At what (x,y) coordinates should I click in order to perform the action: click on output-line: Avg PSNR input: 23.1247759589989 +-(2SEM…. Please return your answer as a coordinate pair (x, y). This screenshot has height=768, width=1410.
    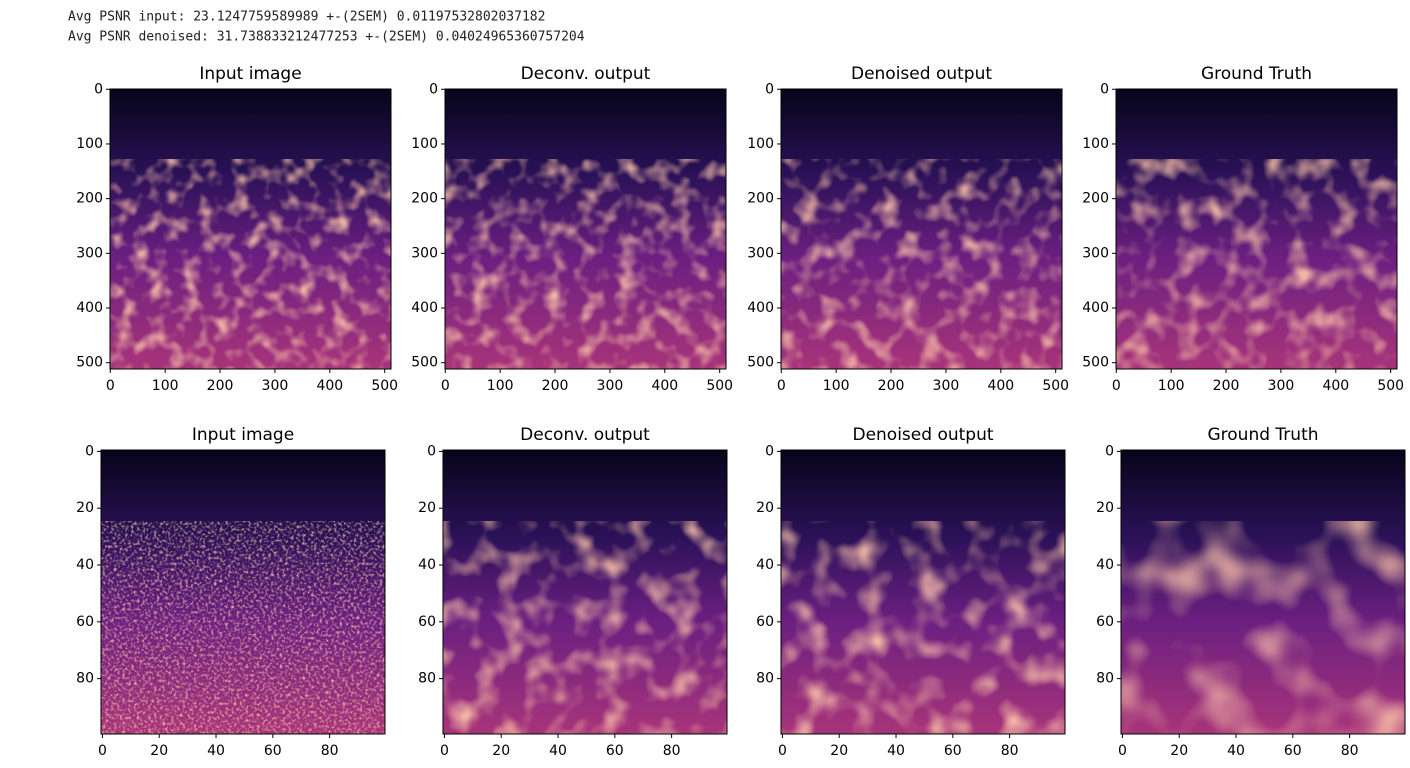
    Looking at the image, I should click on (306, 17).